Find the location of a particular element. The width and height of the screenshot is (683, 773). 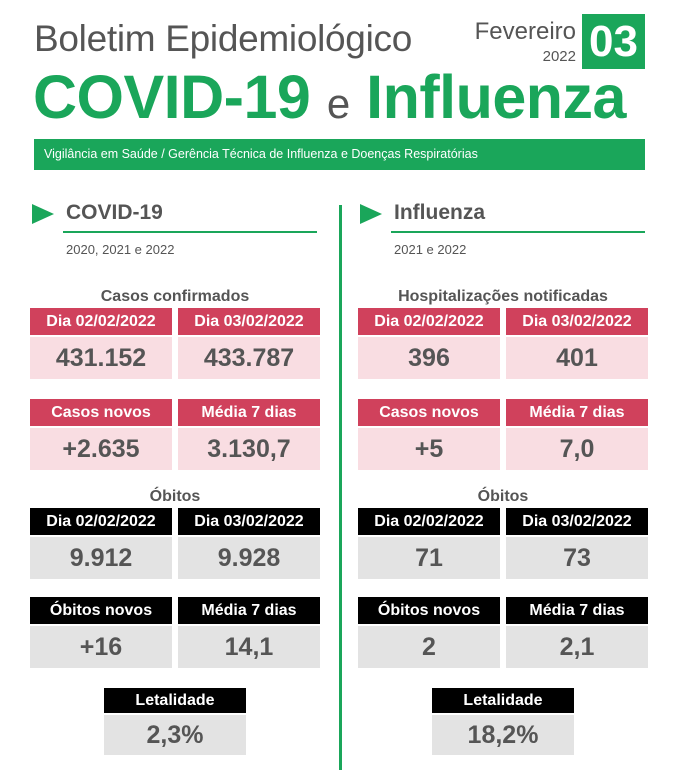

stat-cell: Dia 03/02/2022 401 is located at coordinates (577, 343).